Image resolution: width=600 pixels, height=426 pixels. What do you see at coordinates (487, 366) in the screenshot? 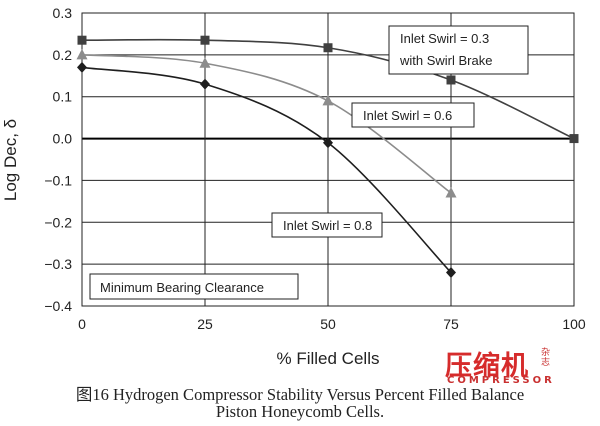
I see `watermark-logo-text: 压缩机` at bounding box center [487, 366].